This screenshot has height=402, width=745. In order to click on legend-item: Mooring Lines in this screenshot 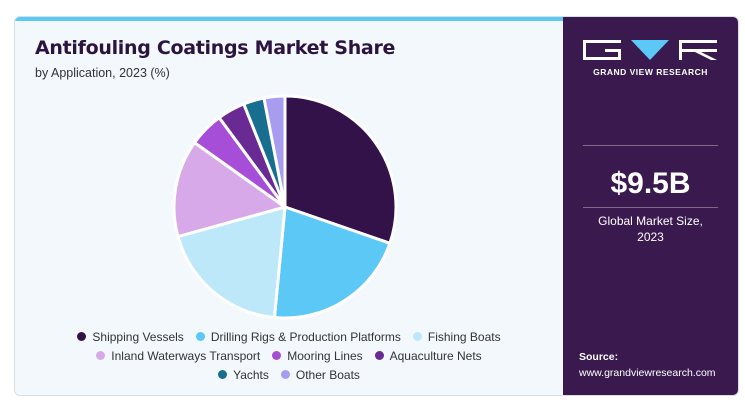, I will do `click(317, 355)`.